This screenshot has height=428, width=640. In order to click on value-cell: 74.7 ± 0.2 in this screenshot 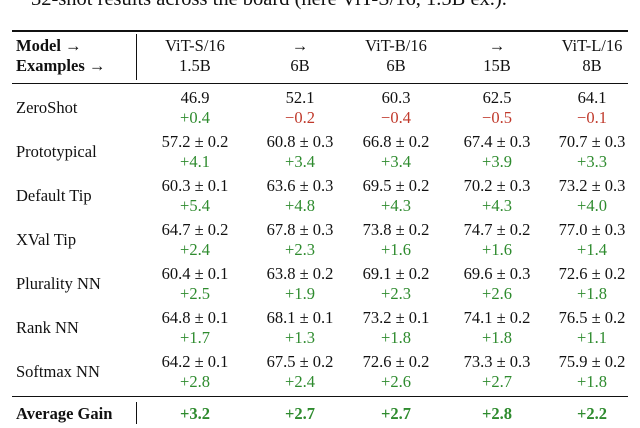, I will do `click(497, 229)`.